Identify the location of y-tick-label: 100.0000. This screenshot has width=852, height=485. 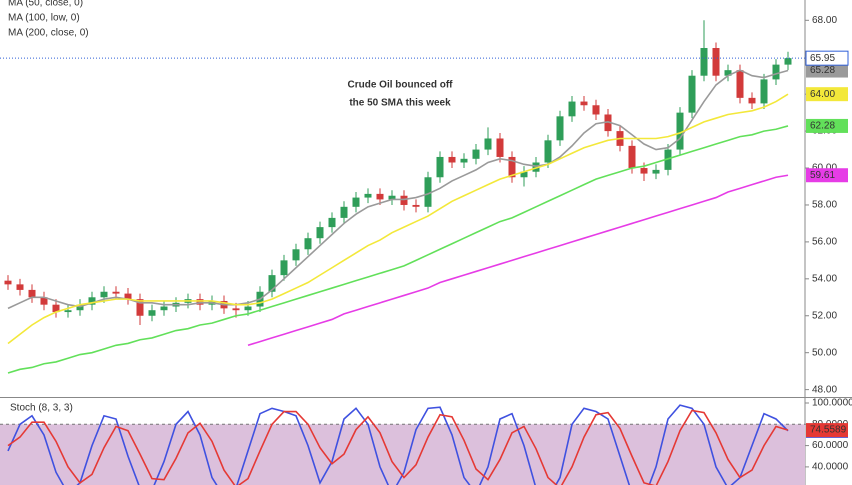
(832, 403).